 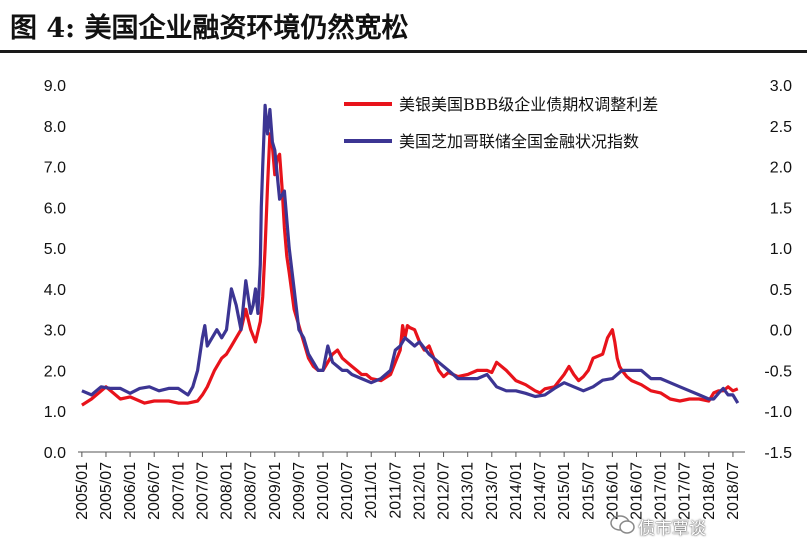 I want to click on x-tick-label: 2005/01, so click(x=82, y=491).